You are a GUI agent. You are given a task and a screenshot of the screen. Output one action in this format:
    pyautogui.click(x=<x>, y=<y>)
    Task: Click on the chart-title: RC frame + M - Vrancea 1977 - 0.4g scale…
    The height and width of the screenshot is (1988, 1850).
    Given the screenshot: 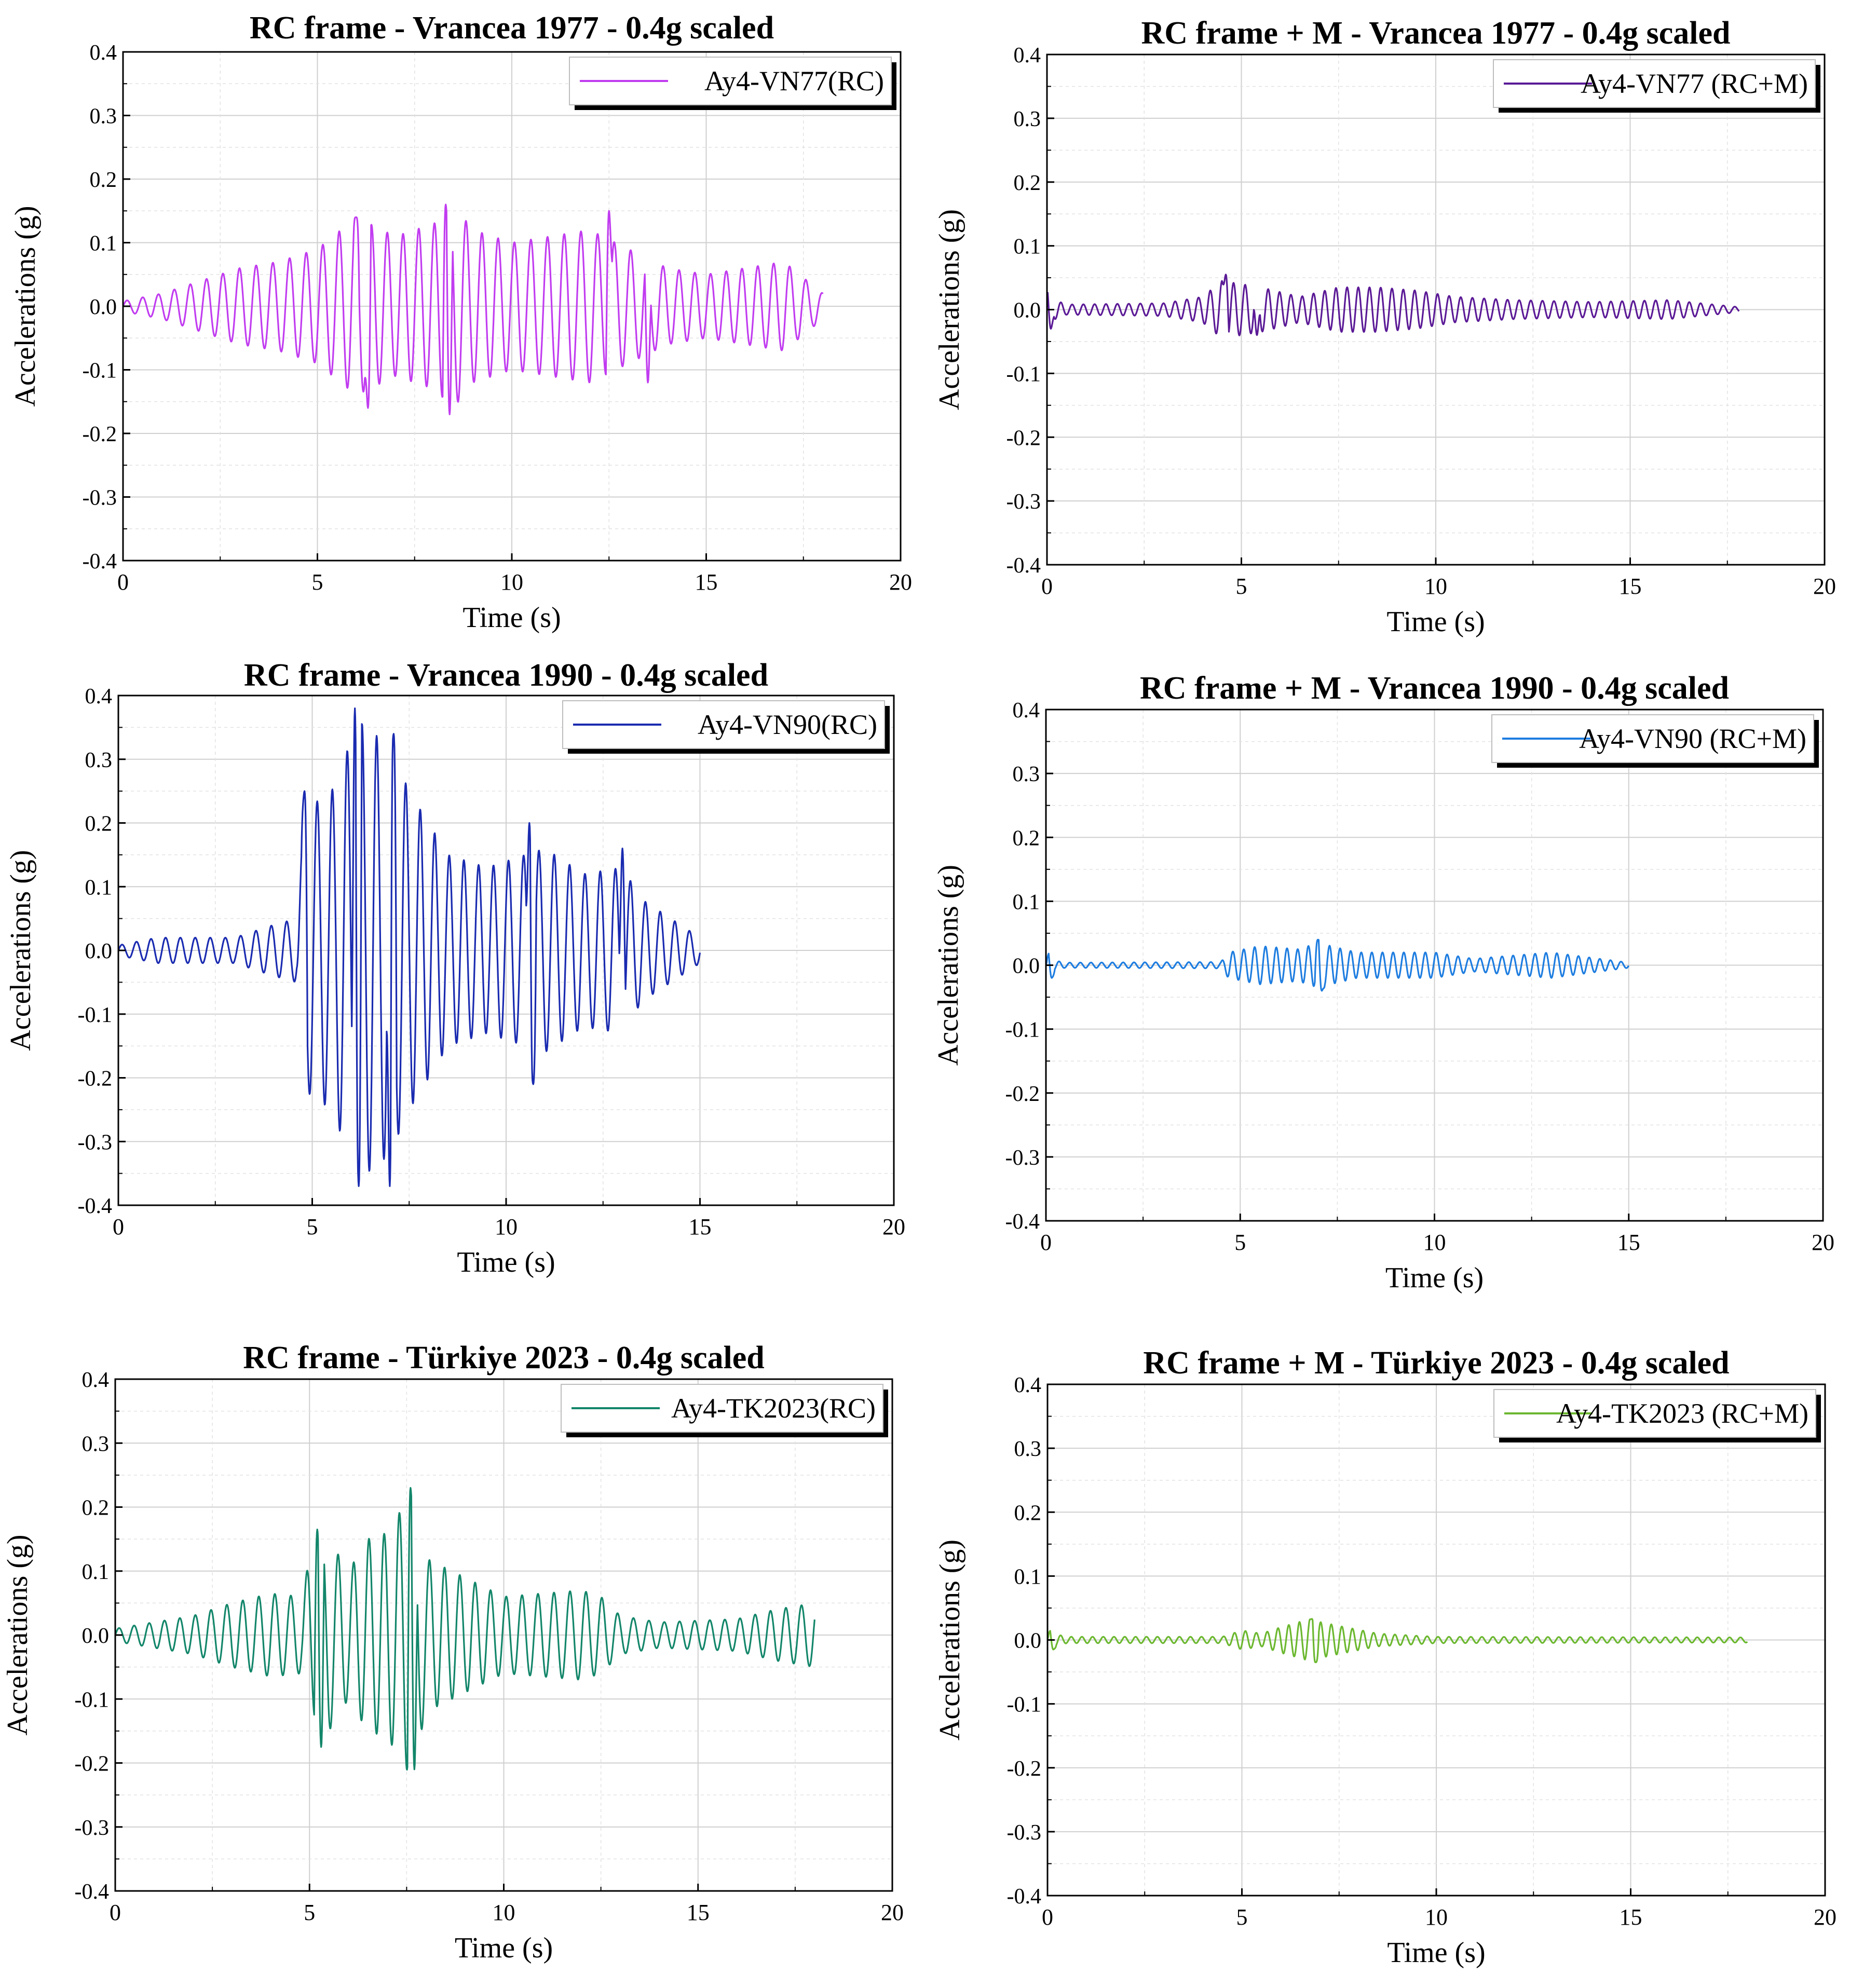 What is the action you would take?
    pyautogui.click(x=1436, y=33)
    